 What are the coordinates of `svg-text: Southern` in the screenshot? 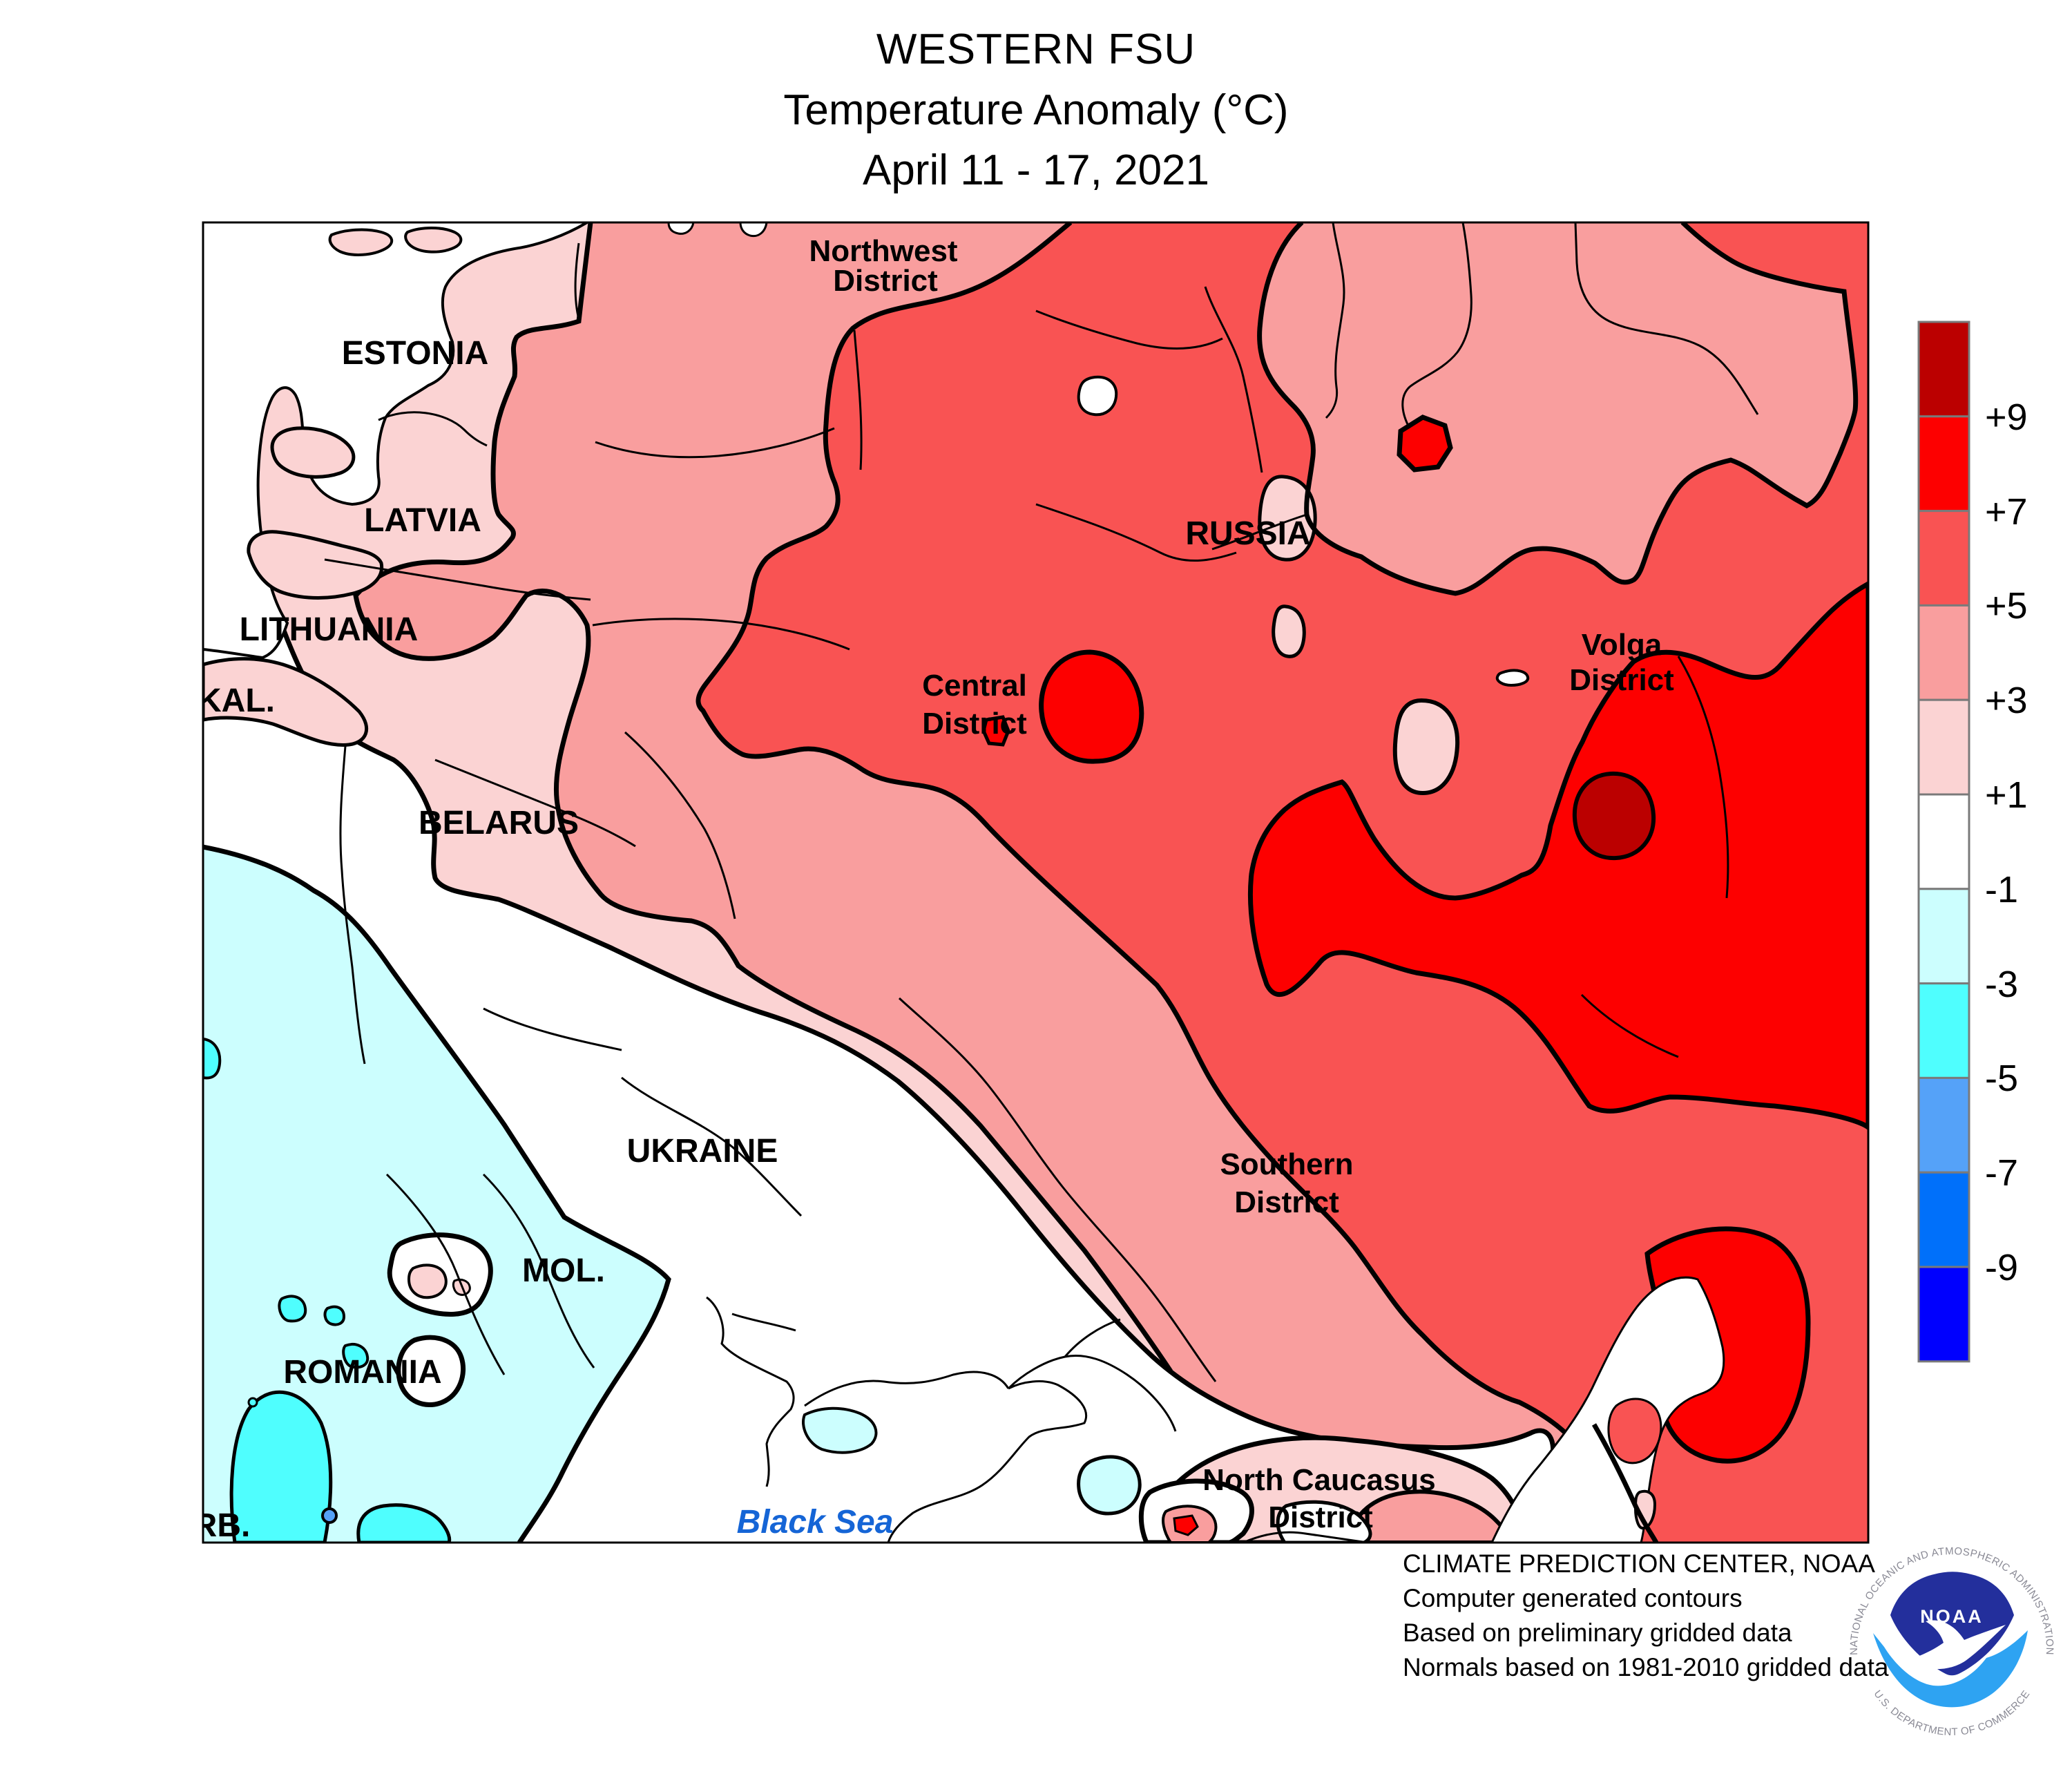 It's located at (1286, 1164).